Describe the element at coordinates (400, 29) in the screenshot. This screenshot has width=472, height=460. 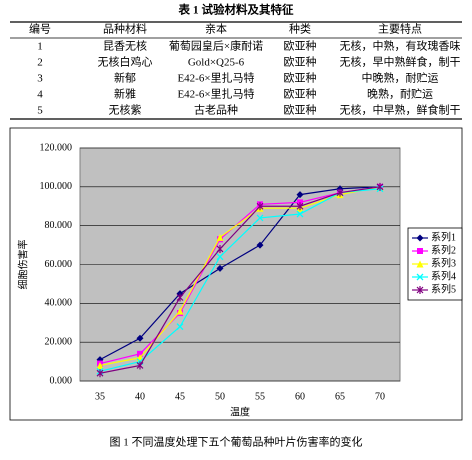
I see `table-header: 主要特点` at that location.